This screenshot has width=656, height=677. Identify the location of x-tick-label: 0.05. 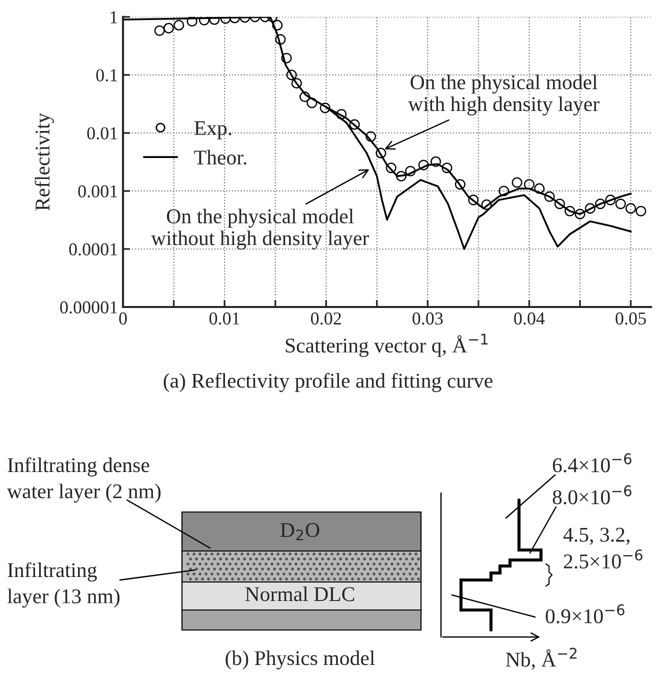
(631, 318).